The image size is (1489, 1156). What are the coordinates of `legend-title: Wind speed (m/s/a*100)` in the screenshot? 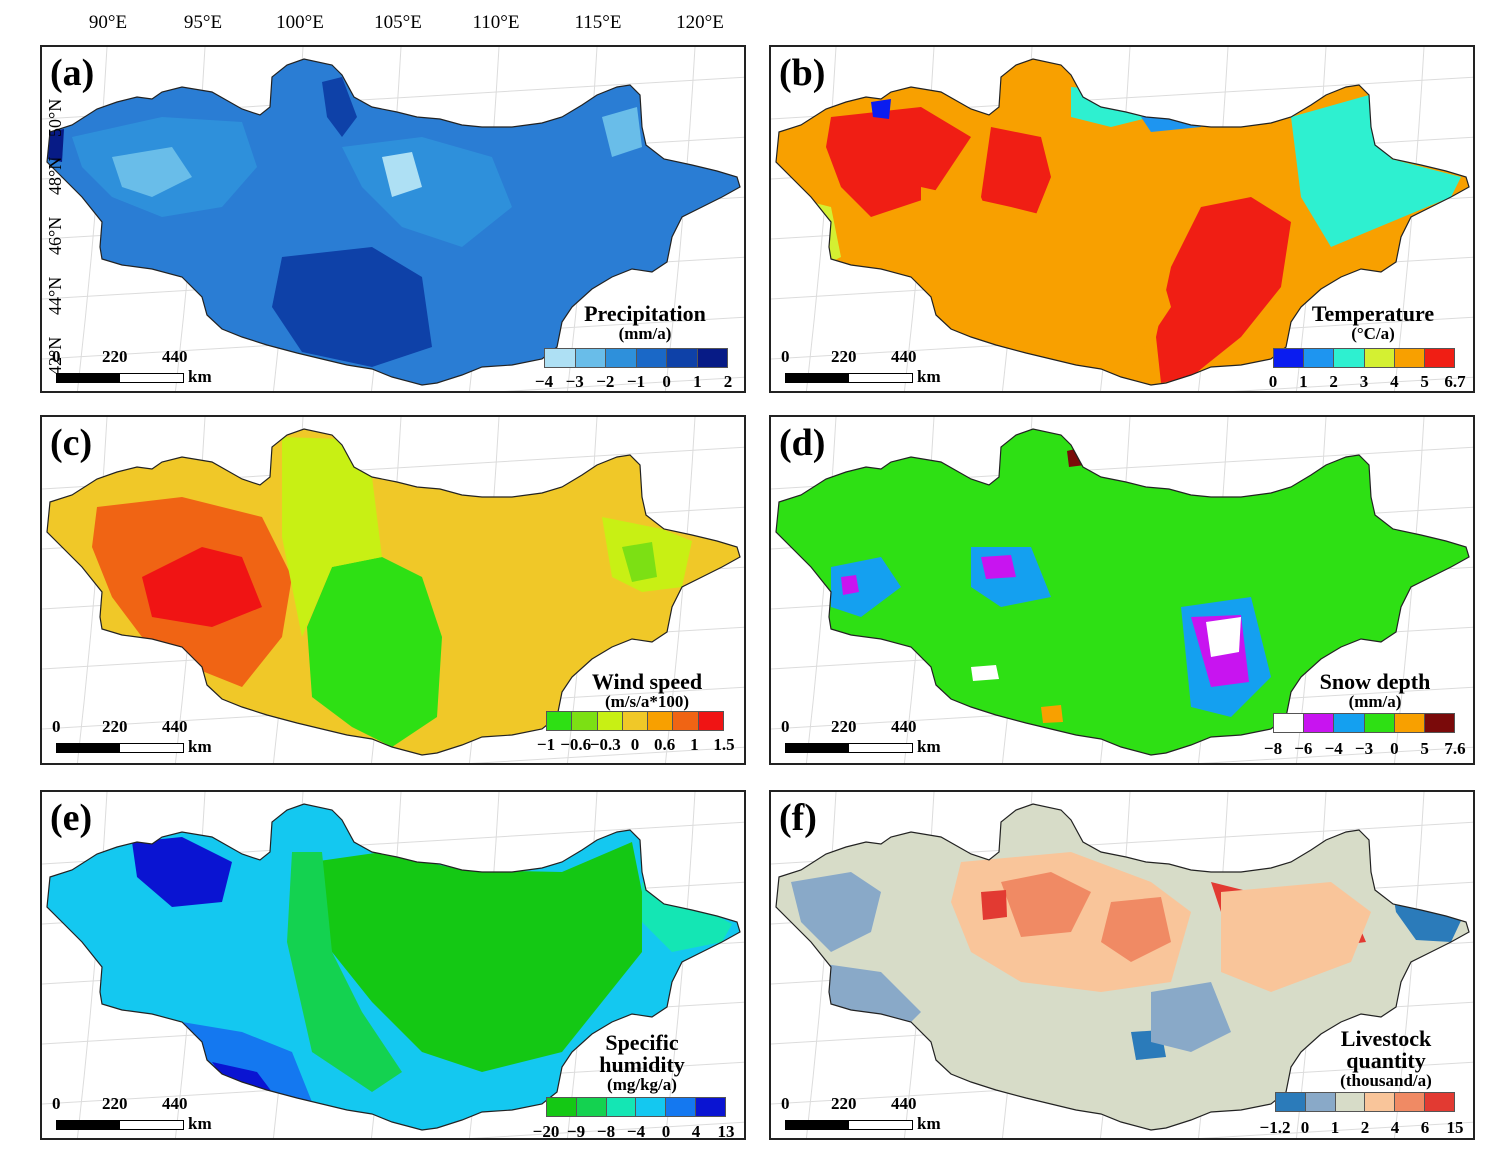 It's located at (647, 690).